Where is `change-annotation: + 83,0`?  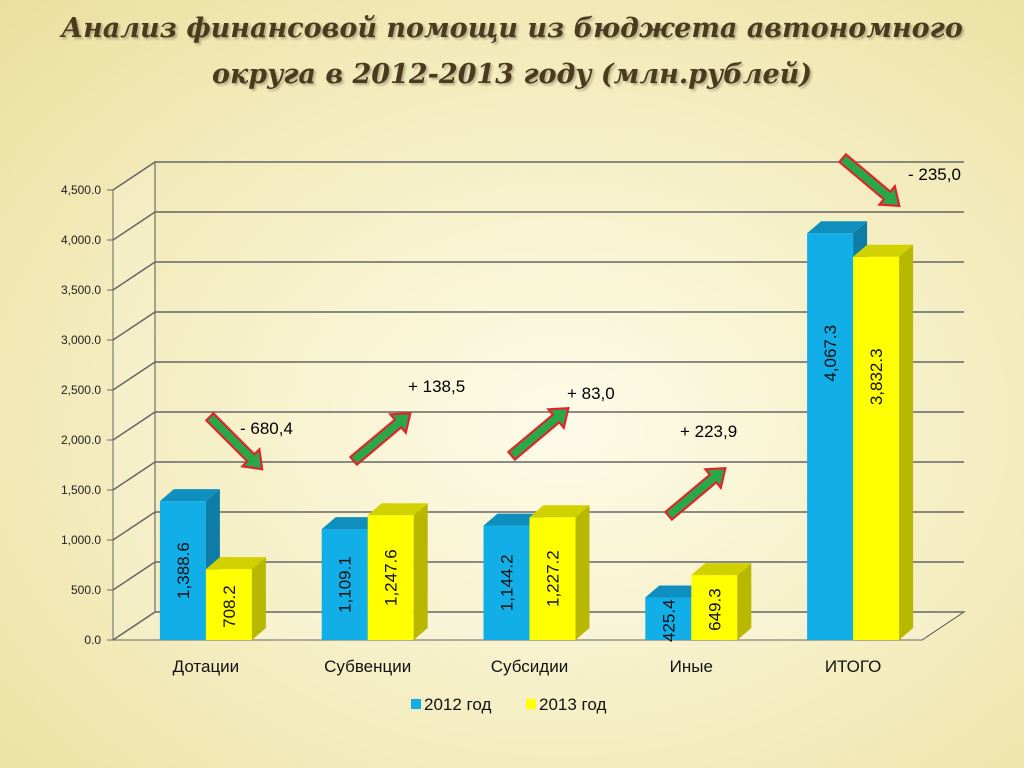
change-annotation: + 83,0 is located at coordinates (591, 393).